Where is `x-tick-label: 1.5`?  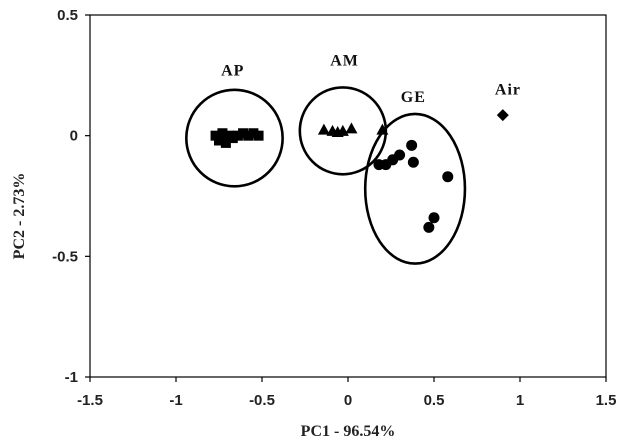 x-tick-label: 1.5 is located at coordinates (606, 400).